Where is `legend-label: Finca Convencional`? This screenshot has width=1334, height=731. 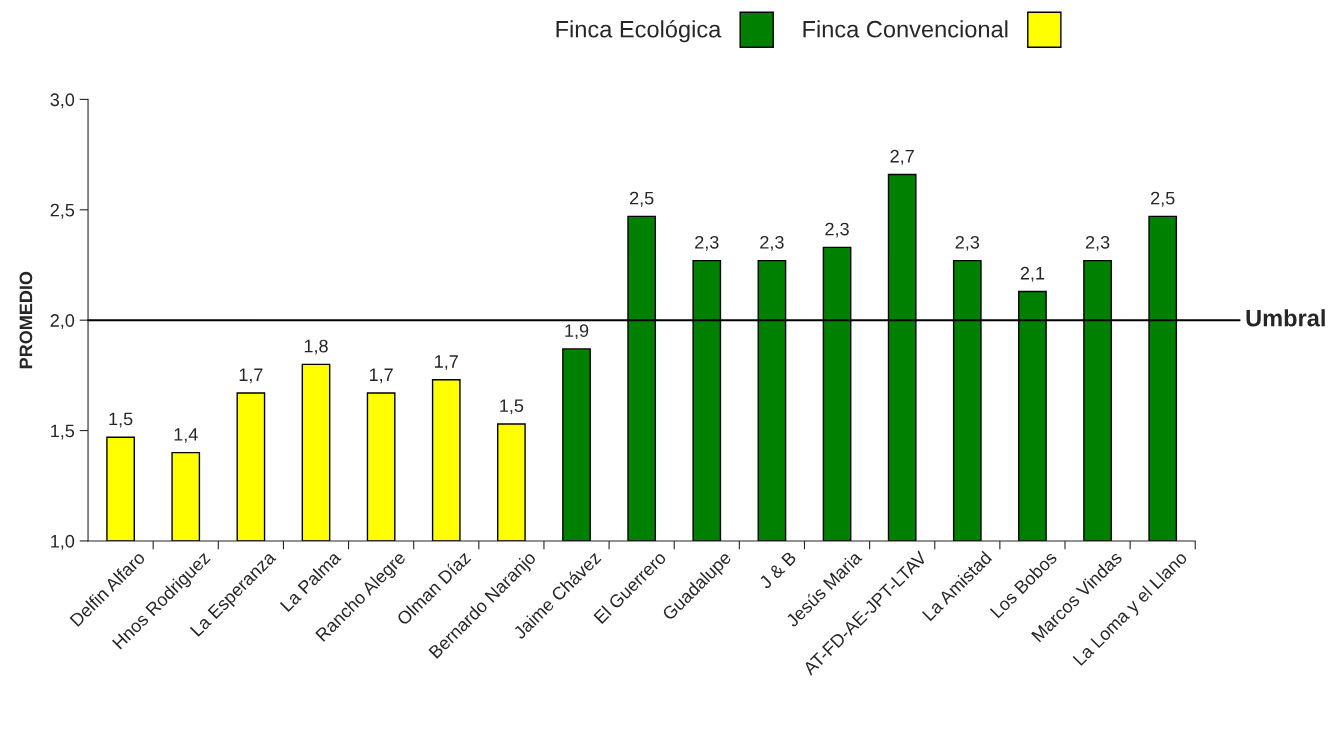
legend-label: Finca Convencional is located at coordinates (905, 29).